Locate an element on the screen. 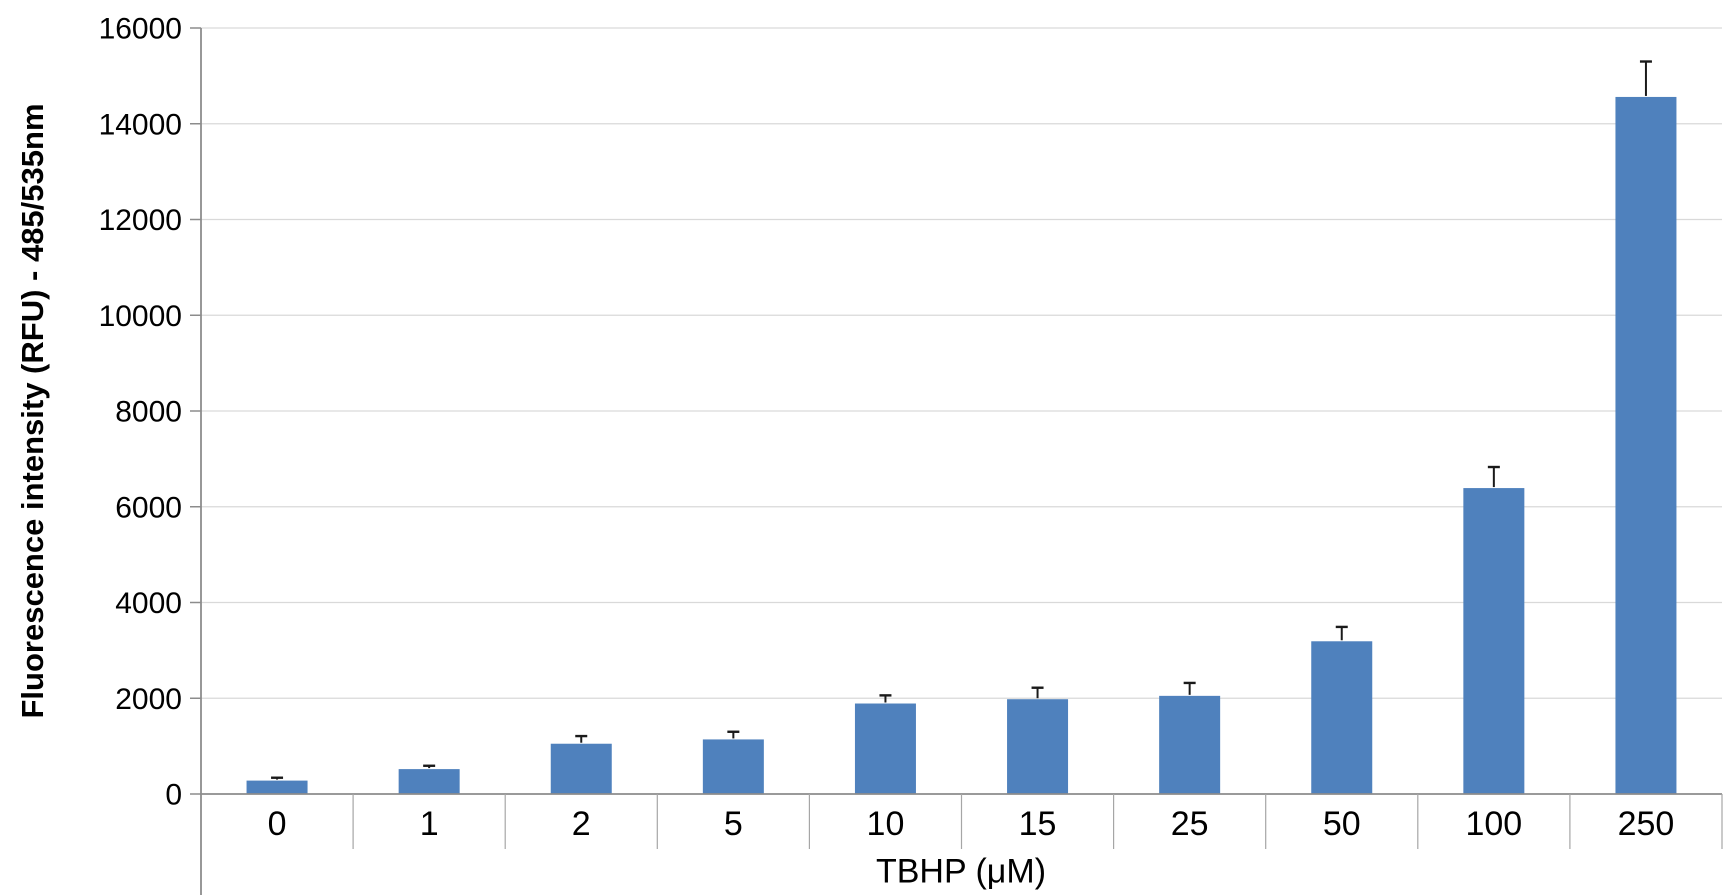 Image resolution: width=1729 pixels, height=895 pixels. x-category-label: 25 is located at coordinates (1190, 824).